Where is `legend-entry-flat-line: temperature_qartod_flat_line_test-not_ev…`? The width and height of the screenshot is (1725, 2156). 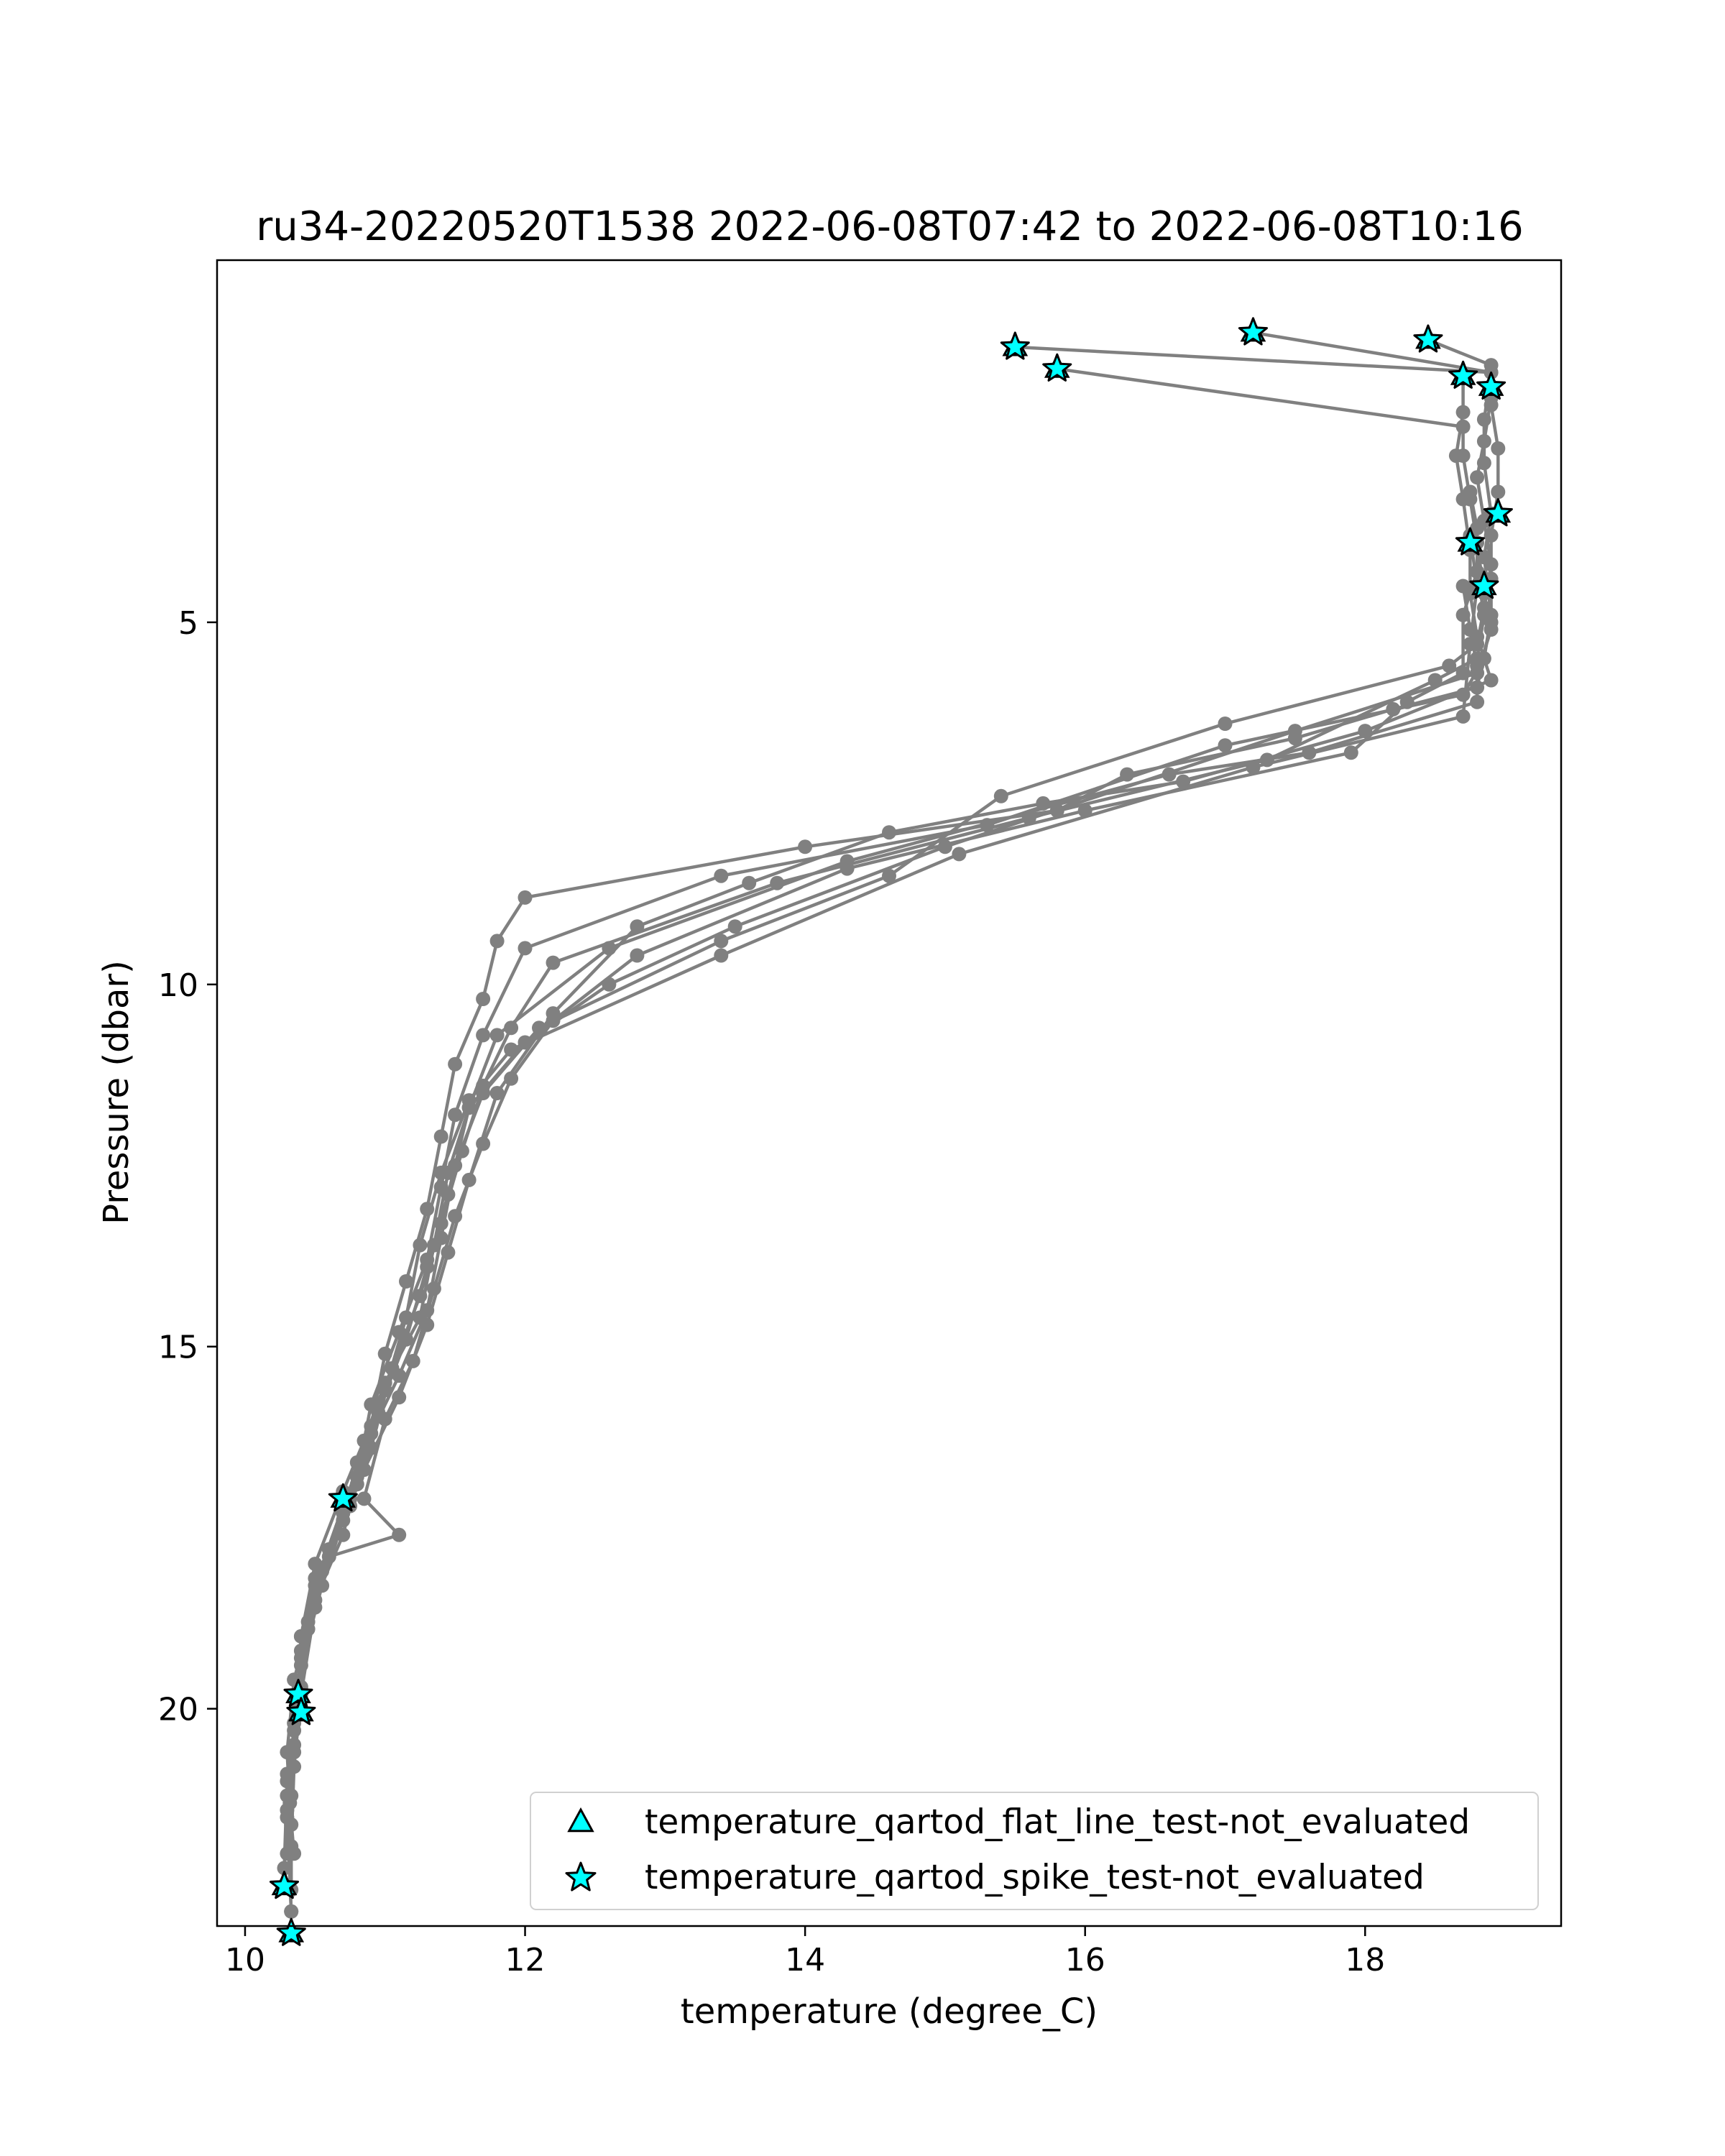 legend-entry-flat-line: temperature_qartod_flat_line_test-not_ev… is located at coordinates (1057, 1822).